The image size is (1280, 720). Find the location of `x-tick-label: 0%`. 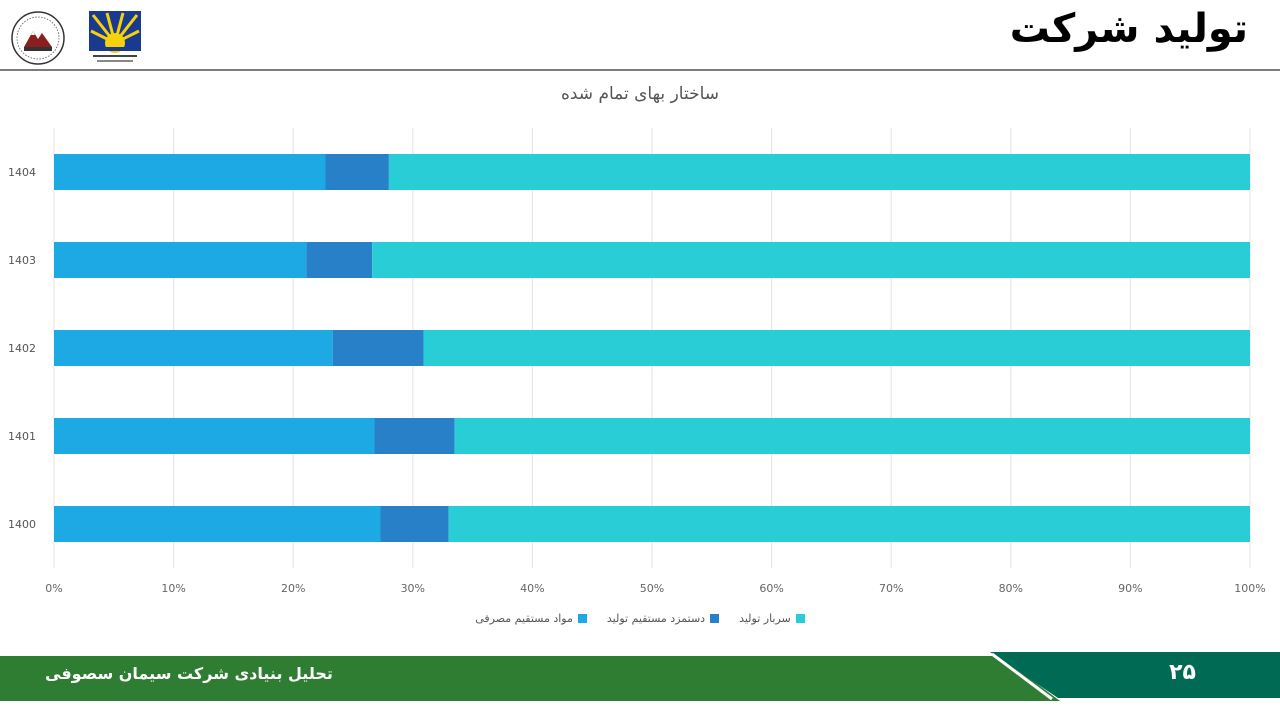

x-tick-label: 0% is located at coordinates (53, 588).